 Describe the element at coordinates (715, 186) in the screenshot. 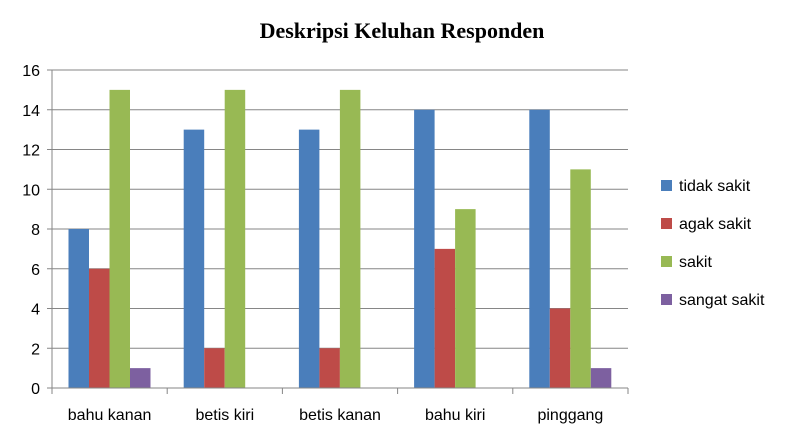

I see `legend-label: tidak sakit` at that location.